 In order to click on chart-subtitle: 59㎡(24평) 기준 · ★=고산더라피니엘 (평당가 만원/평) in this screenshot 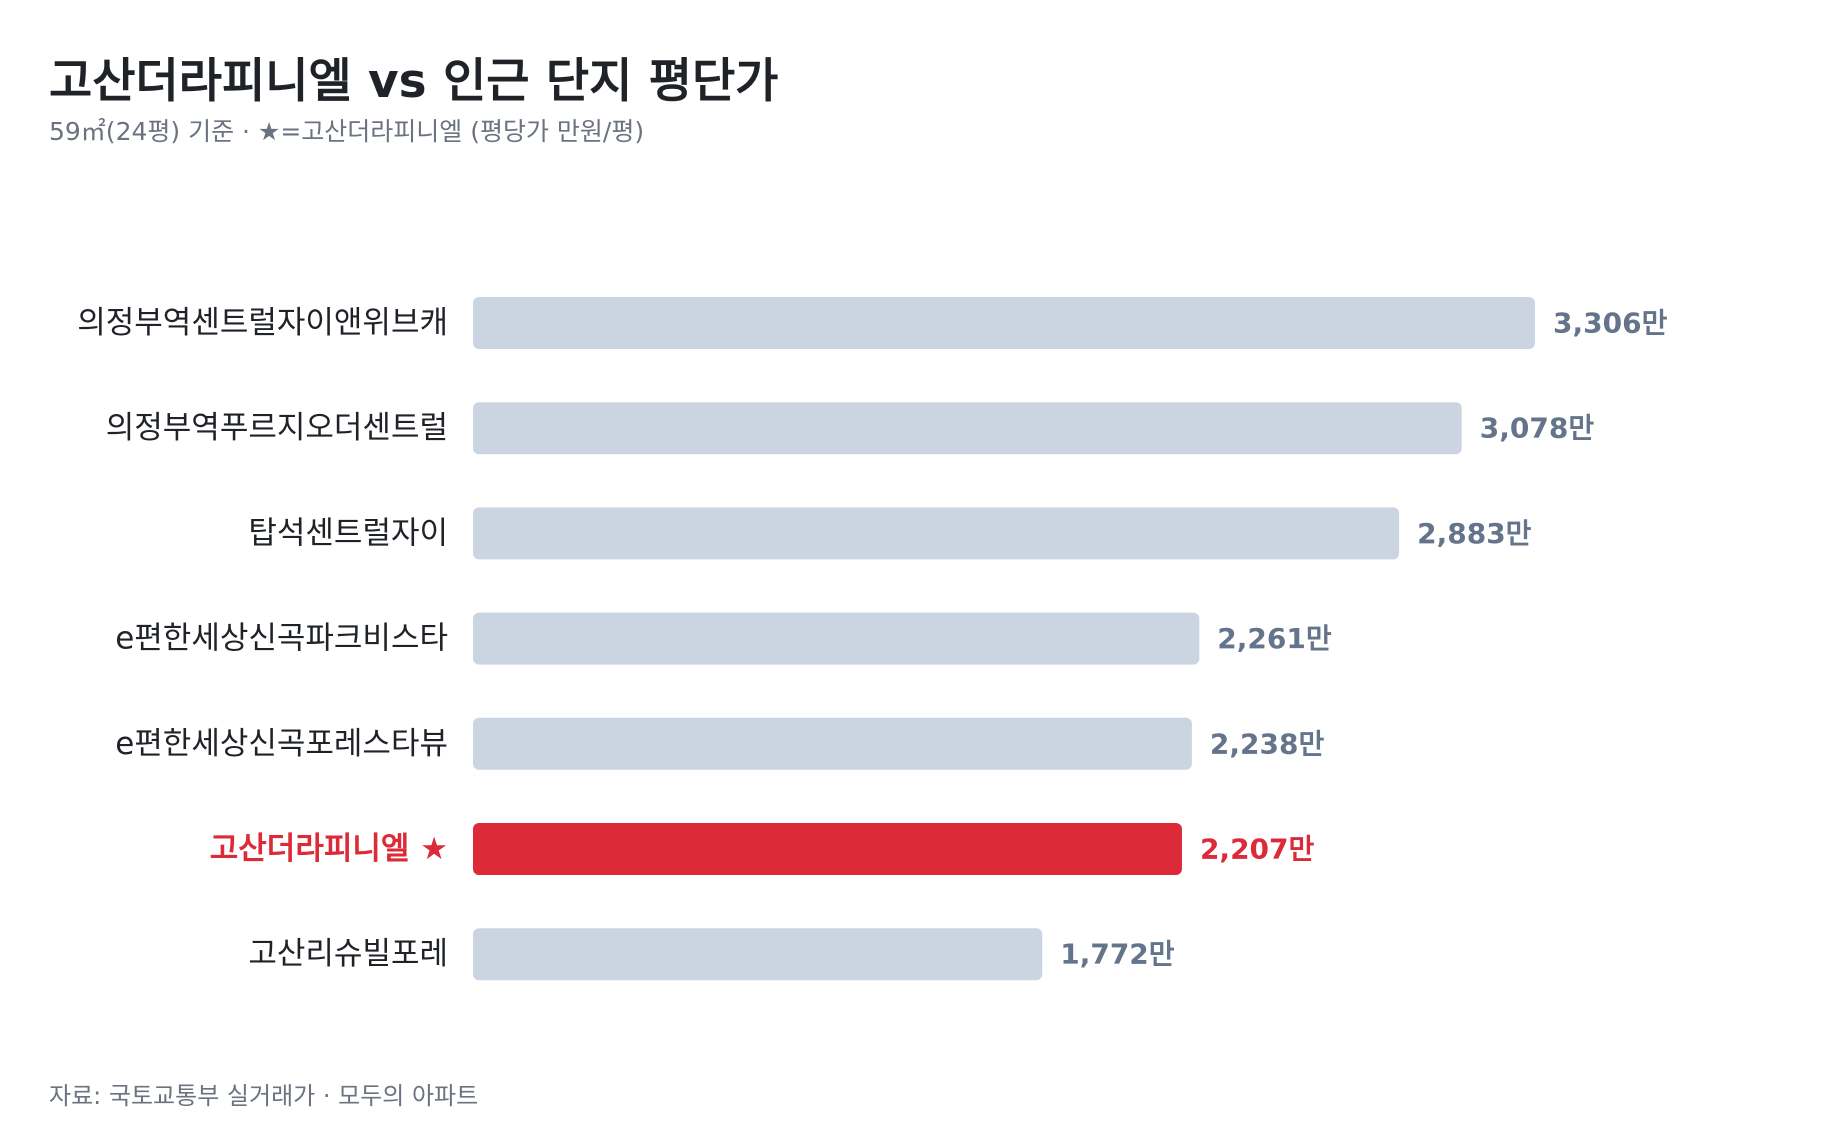, I will do `click(347, 131)`.